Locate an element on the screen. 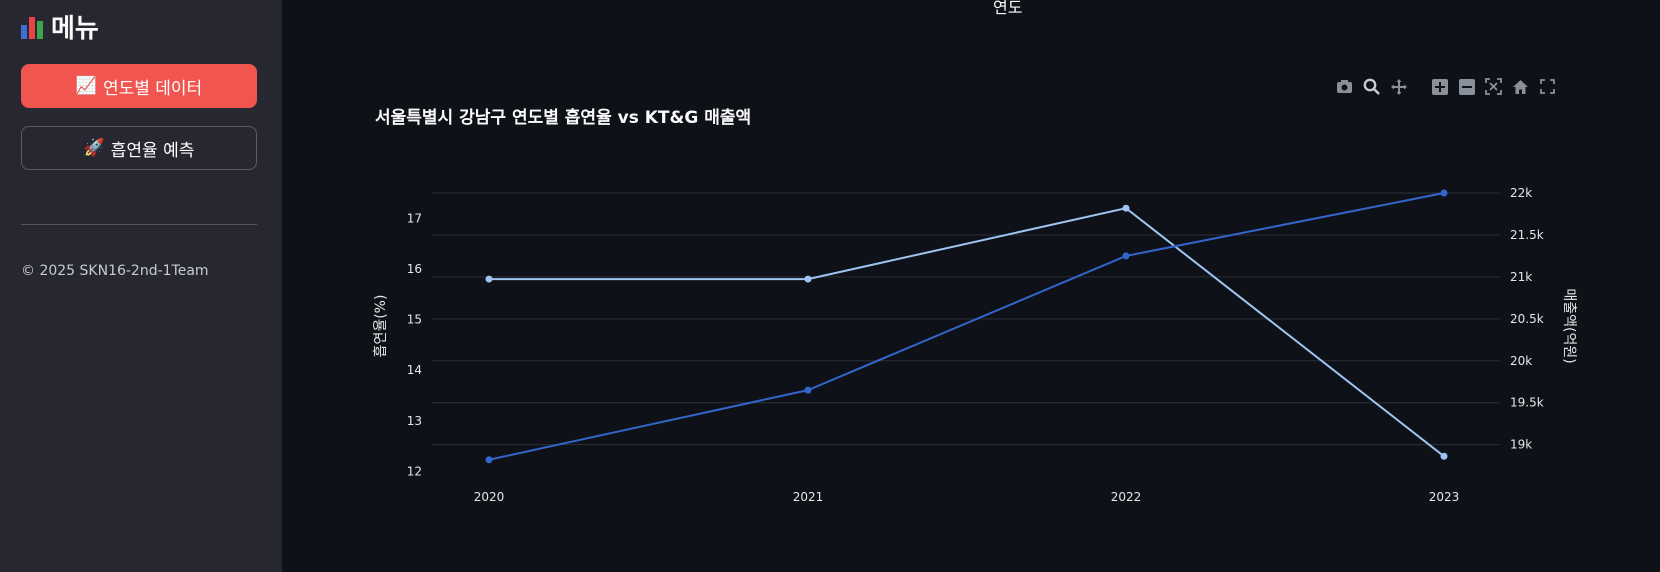 This screenshot has width=1660, height=572. autoscale-icon is located at coordinates (1493, 86).